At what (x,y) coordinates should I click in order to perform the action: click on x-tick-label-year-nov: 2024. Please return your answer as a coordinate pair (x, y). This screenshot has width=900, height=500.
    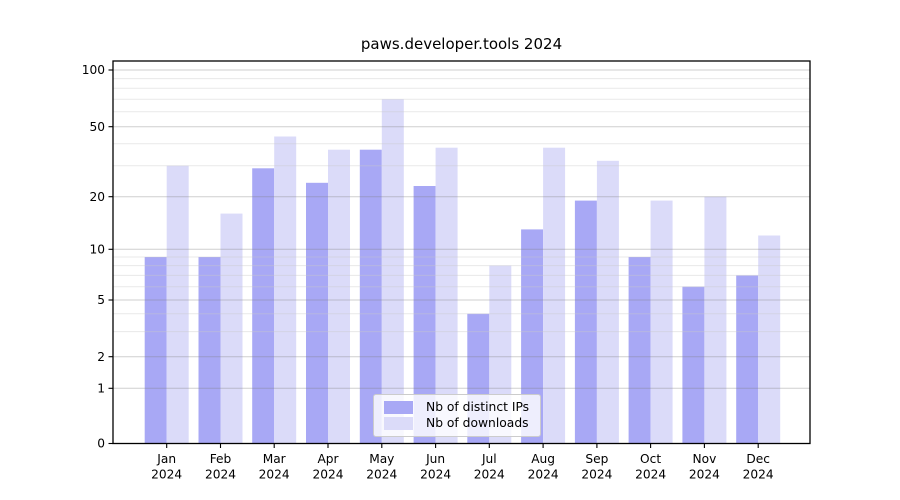
    Looking at the image, I should click on (704, 475).